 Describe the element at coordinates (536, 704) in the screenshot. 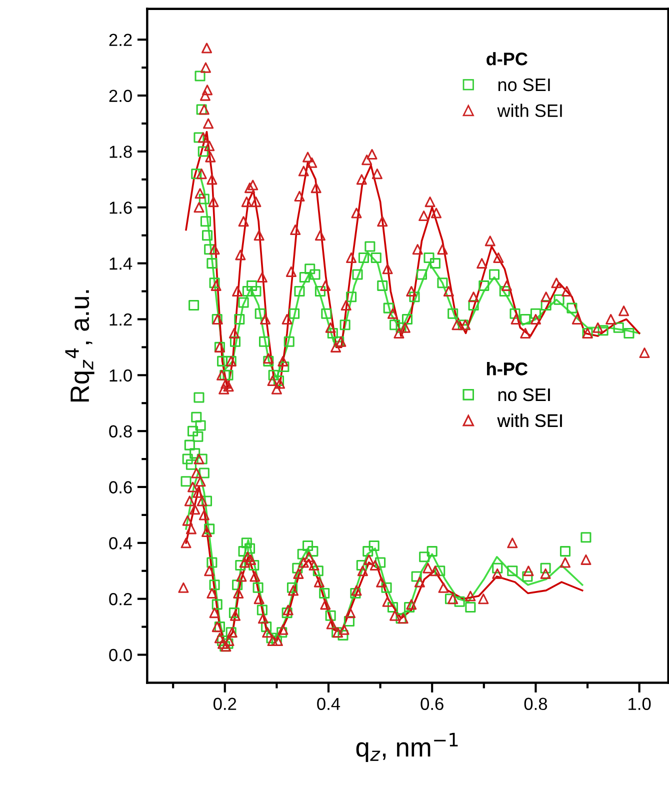

I see `x-tick-label: 0.8` at that location.